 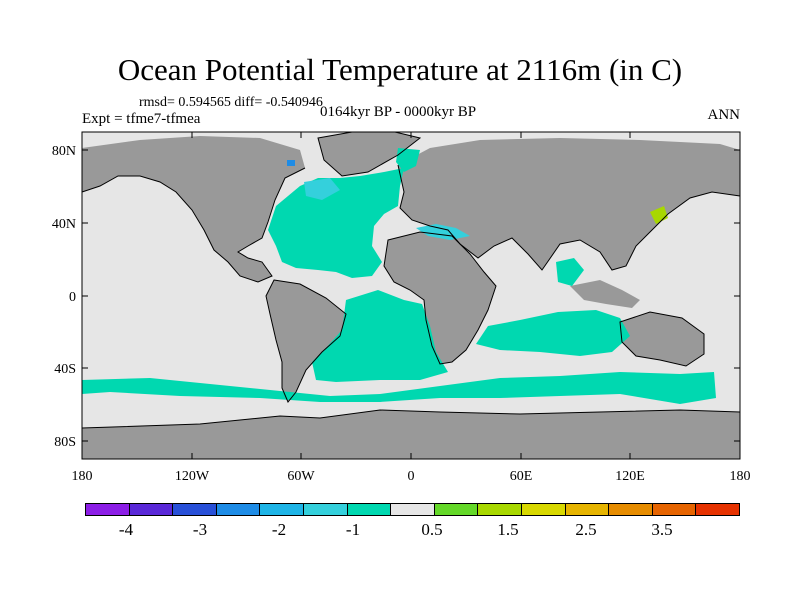 What do you see at coordinates (65, 369) in the screenshot?
I see `lat-label: 40S` at bounding box center [65, 369].